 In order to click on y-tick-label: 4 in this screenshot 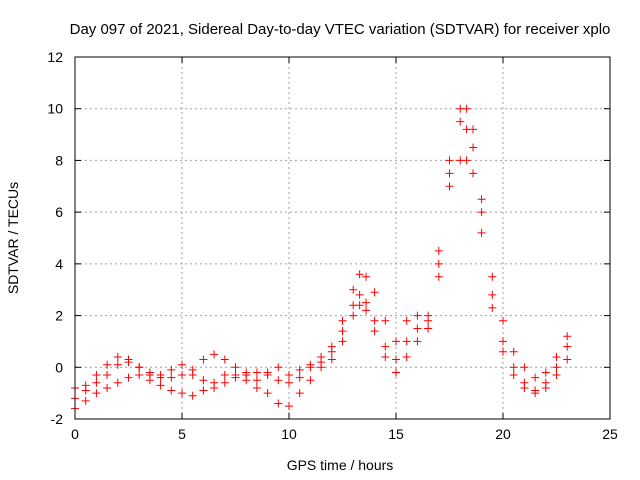, I will do `click(59, 264)`.